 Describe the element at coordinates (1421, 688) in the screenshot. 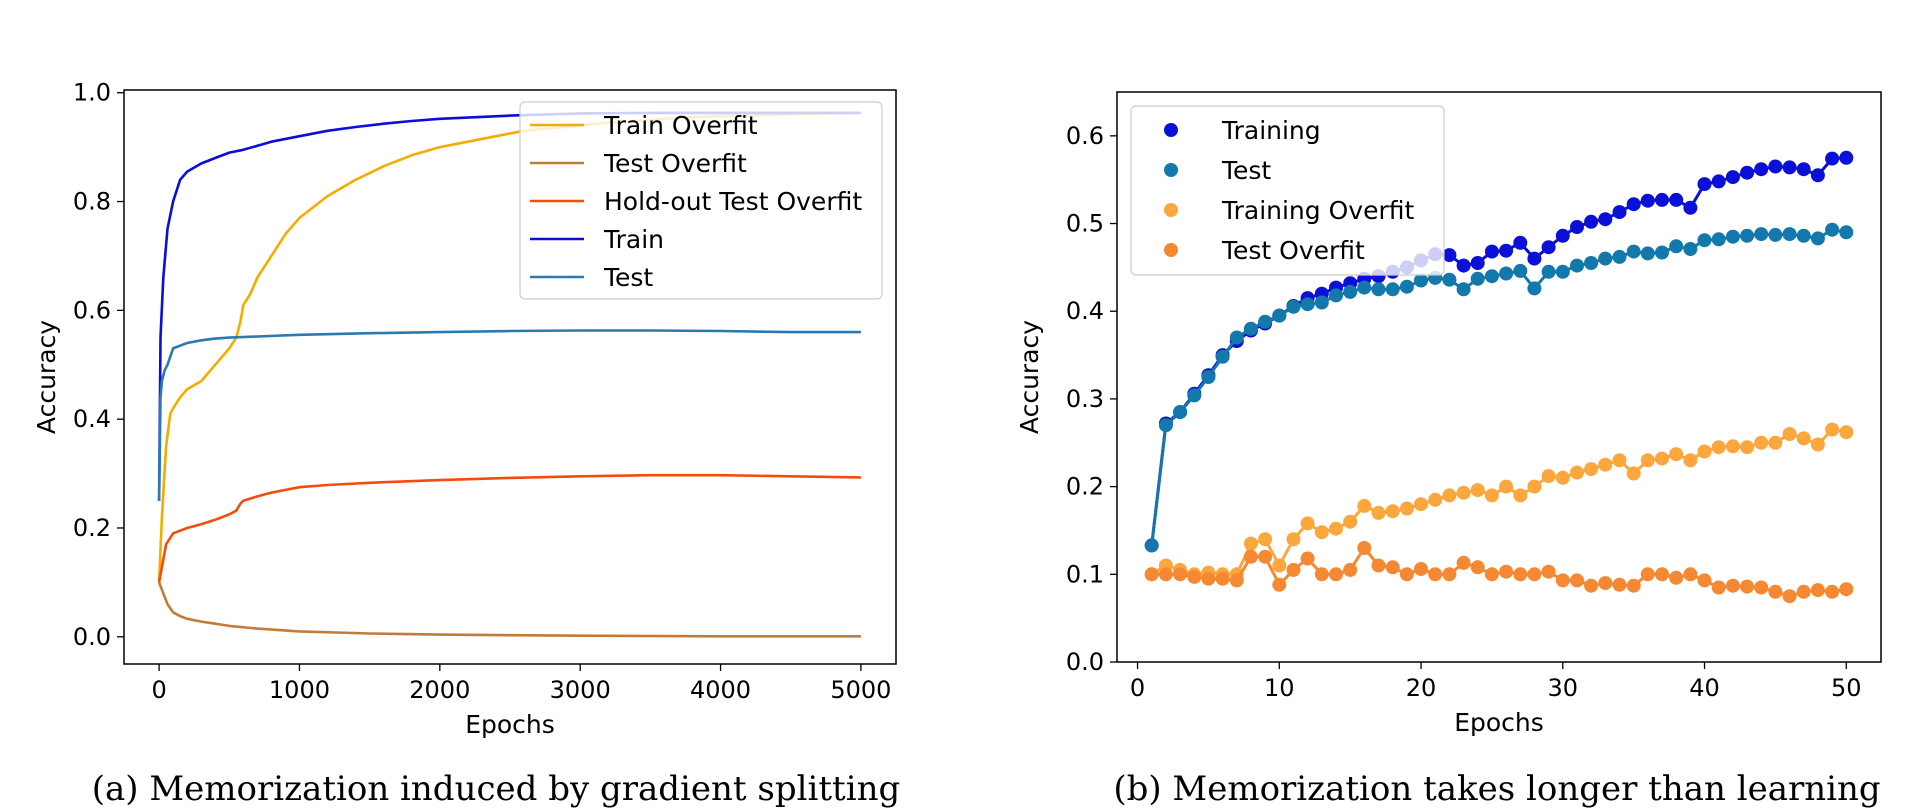

I see `panel-b-x-tick-label: 20` at that location.